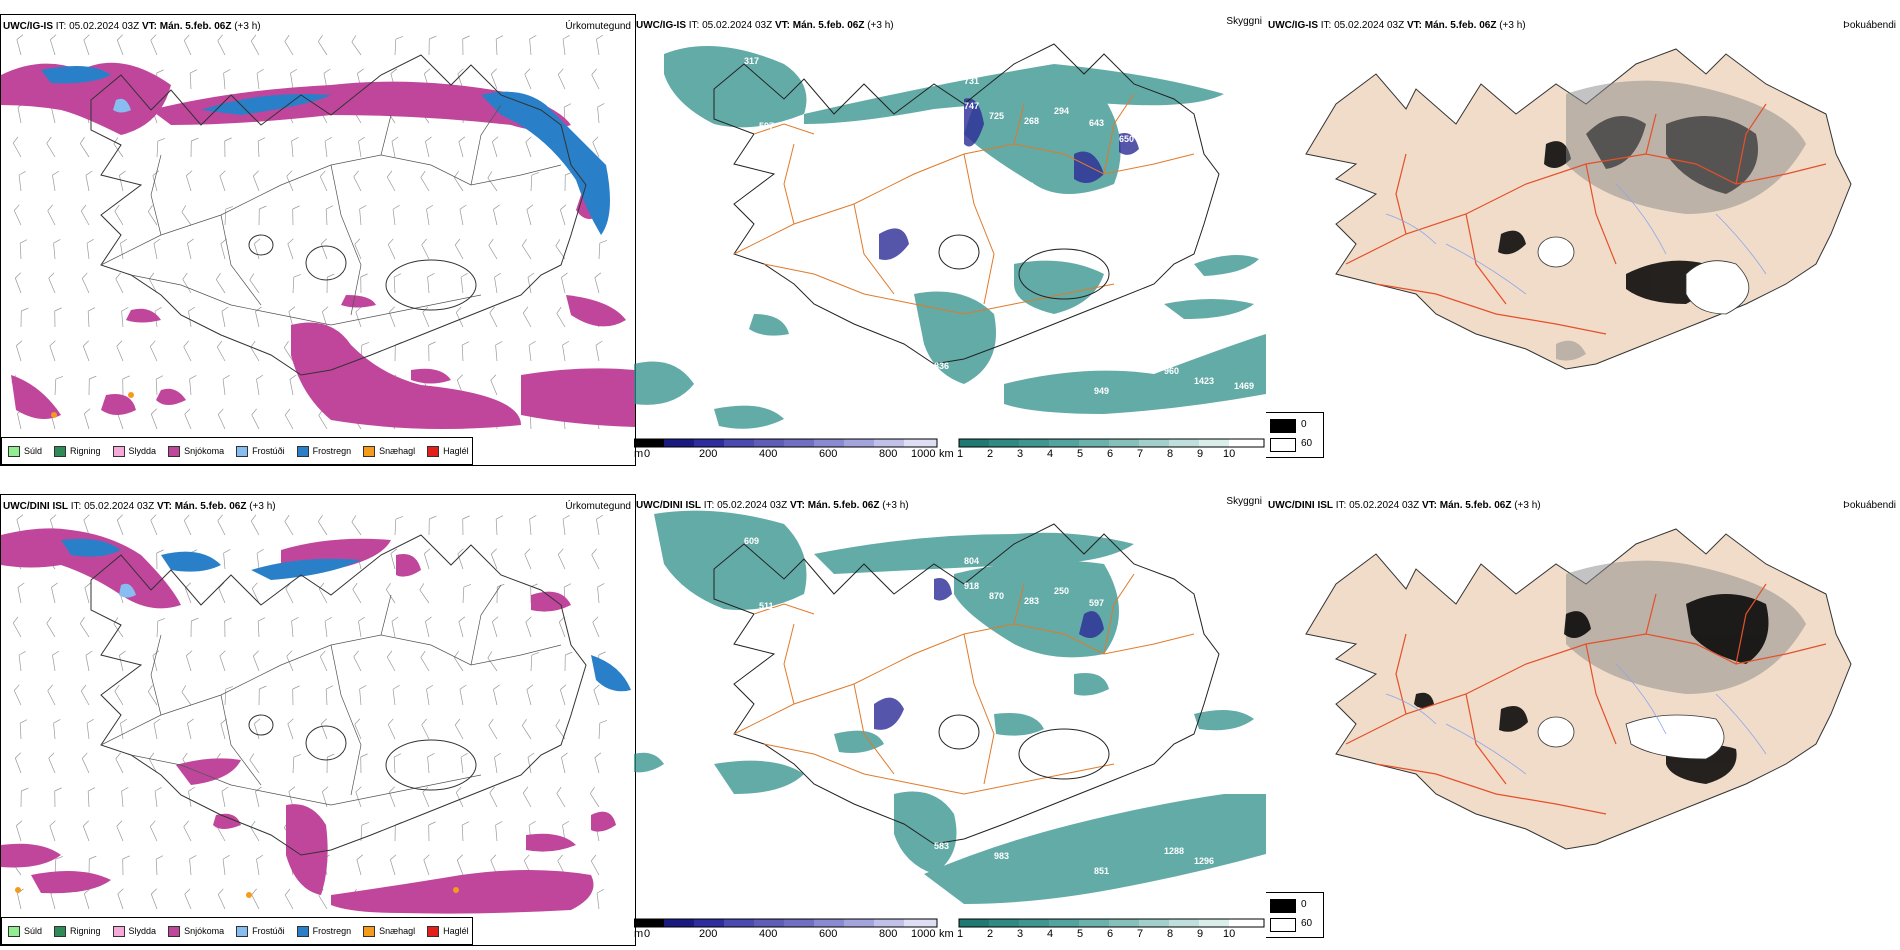 This screenshot has height=950, width=1900. Describe the element at coordinates (1001, 376) in the screenshot. I see `visibility-value-label: 923` at that location.